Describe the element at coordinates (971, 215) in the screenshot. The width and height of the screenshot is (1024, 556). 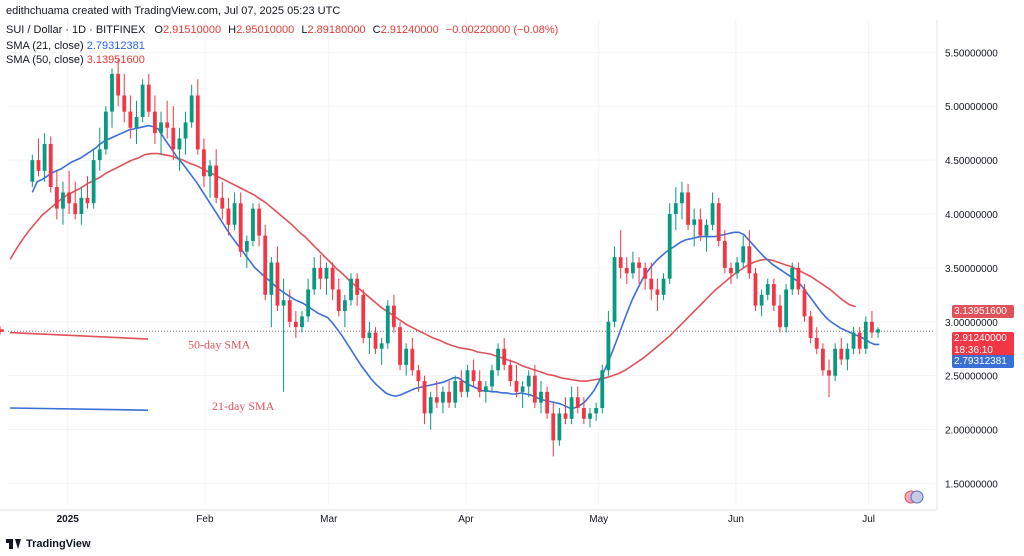
I see `y-tick-label: 4.00000000` at that location.